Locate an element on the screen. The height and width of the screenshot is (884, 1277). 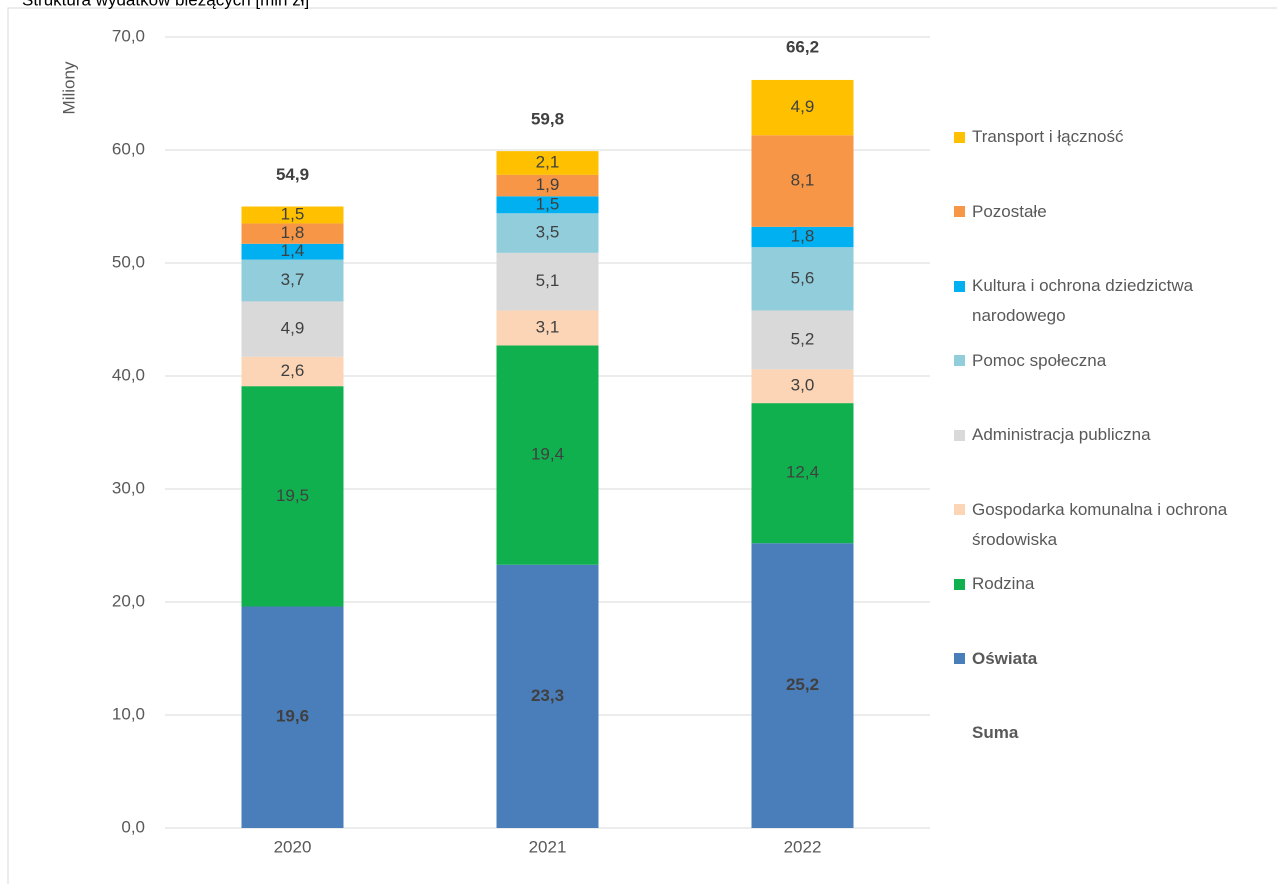
legend-label: Rodzina is located at coordinates (1003, 583).